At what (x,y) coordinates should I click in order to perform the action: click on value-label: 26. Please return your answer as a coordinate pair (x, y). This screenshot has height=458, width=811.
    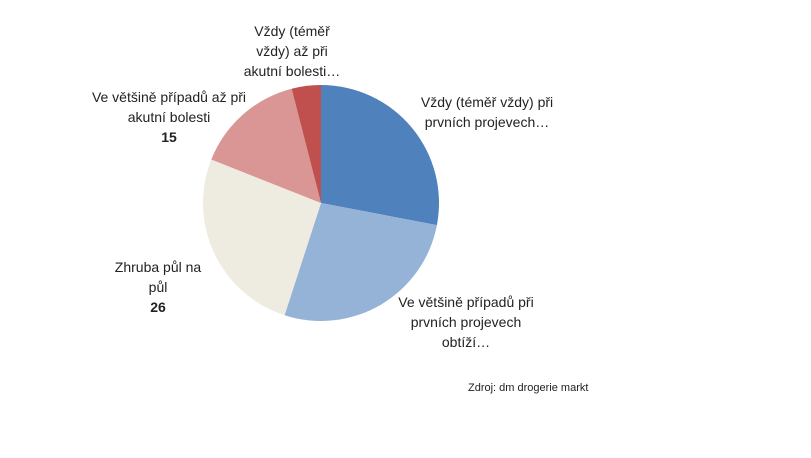
    Looking at the image, I should click on (158, 307).